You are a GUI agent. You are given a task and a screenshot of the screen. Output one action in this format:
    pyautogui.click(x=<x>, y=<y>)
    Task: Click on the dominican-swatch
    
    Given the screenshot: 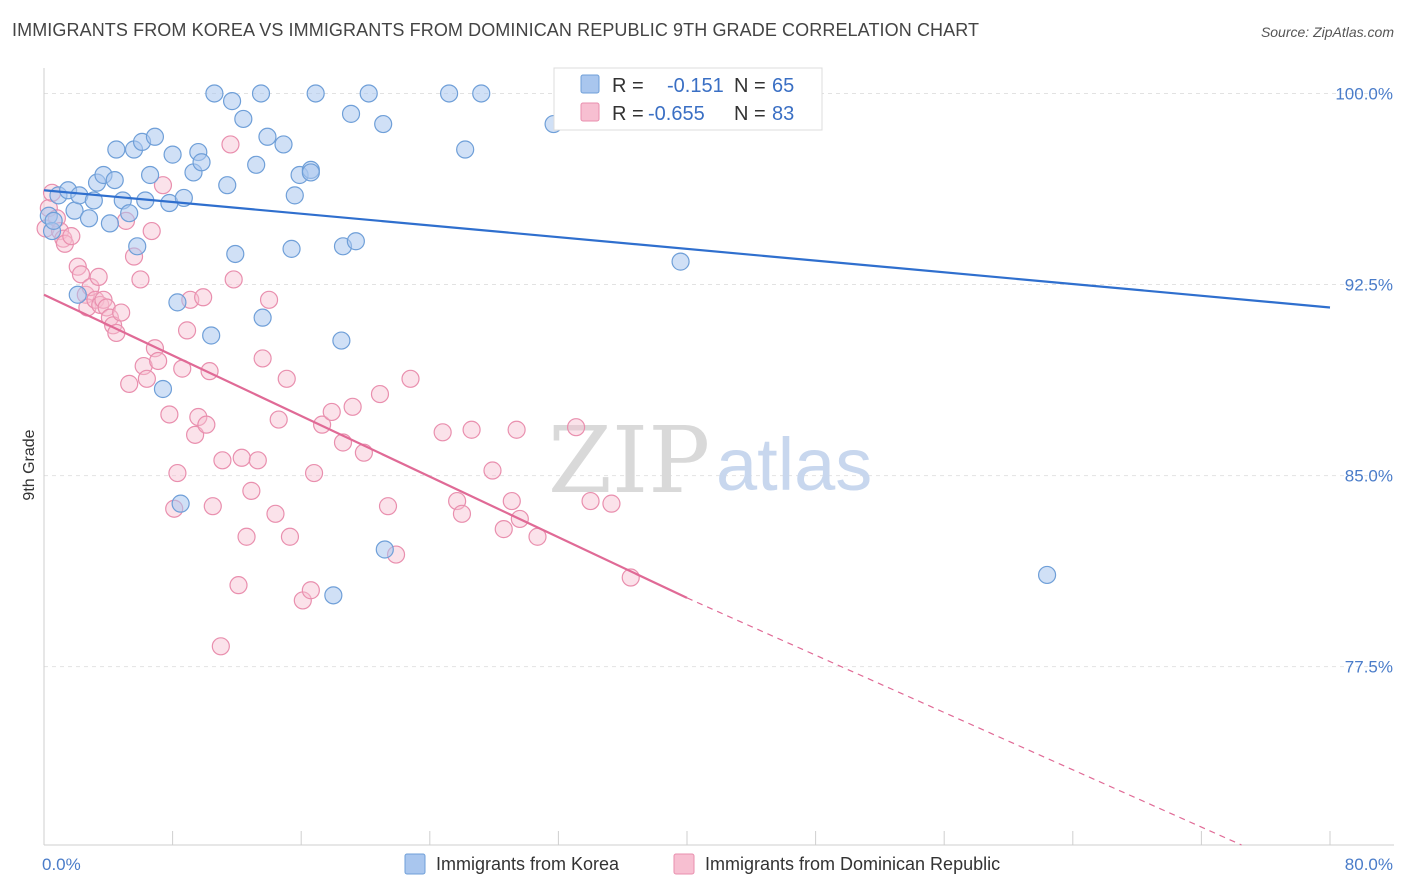 What is the action you would take?
    pyautogui.click(x=590, y=112)
    